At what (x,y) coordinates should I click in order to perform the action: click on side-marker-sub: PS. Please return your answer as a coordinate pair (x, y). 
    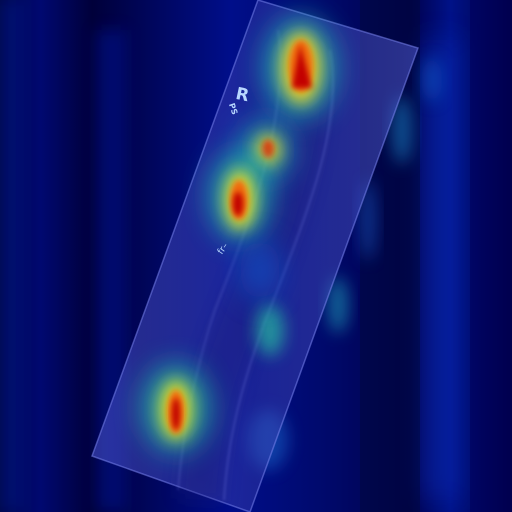
    Looking at the image, I should click on (233, 109).